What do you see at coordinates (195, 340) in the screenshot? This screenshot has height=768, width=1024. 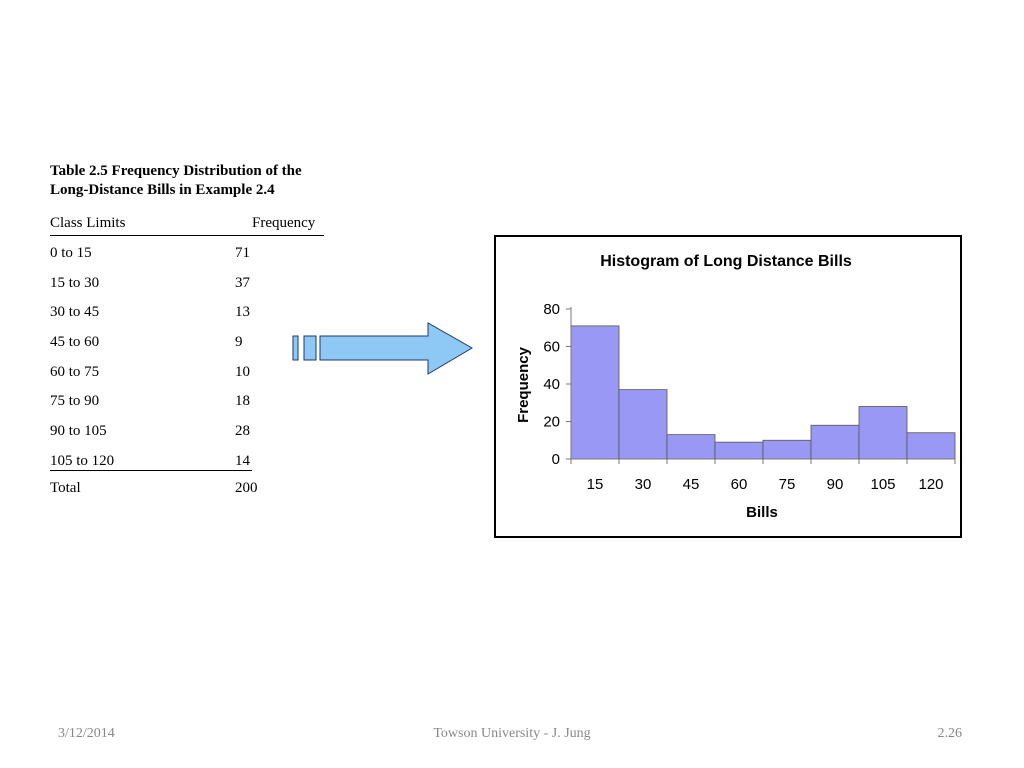 I see `table-row: 45 to 60 9` at bounding box center [195, 340].